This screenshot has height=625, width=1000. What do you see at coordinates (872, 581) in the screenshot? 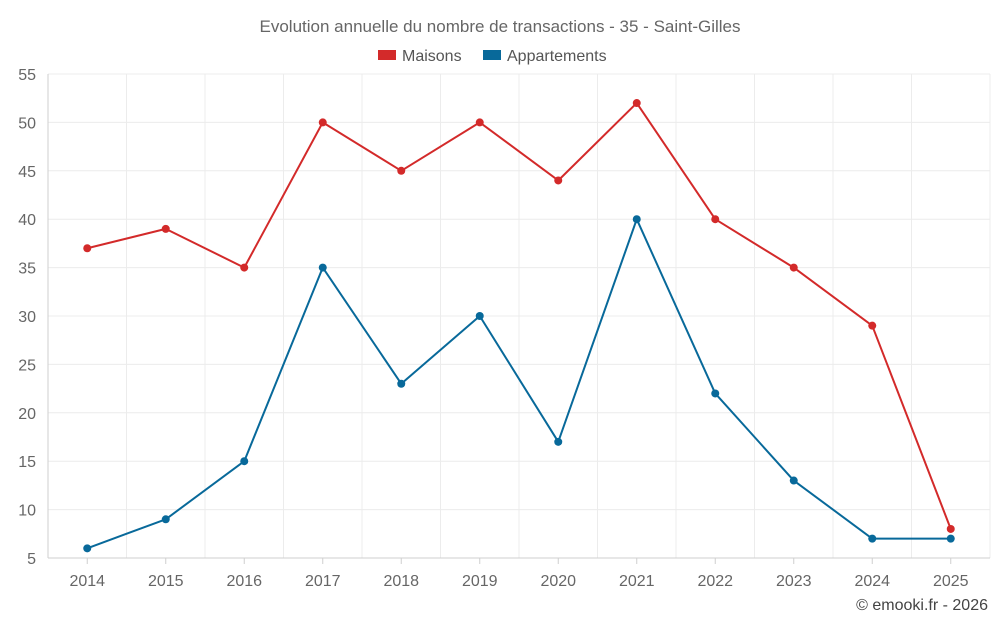
I see `x-tick-label: 2024` at bounding box center [872, 581].